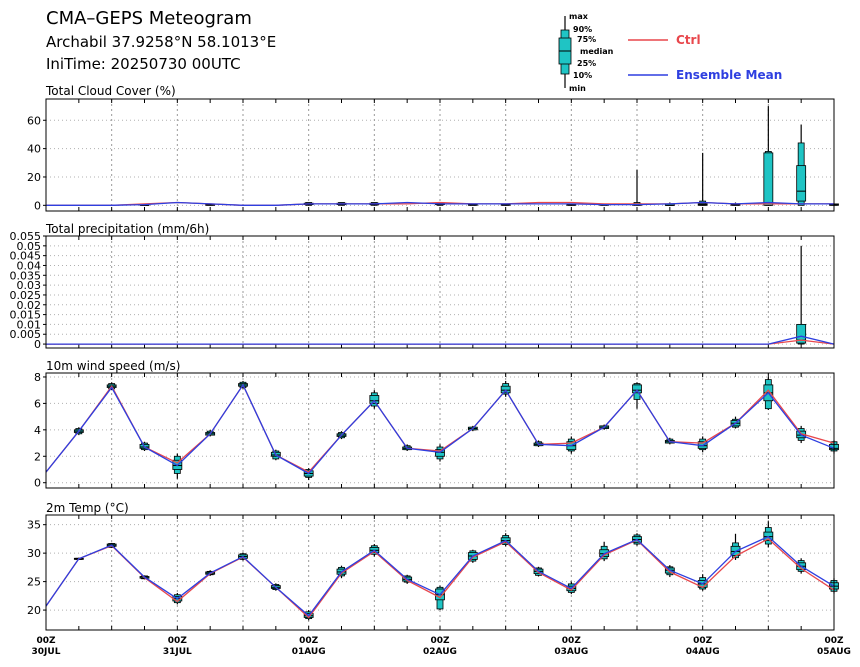  What do you see at coordinates (87, 508) in the screenshot?
I see `panel-title: 2m Temp (°C)` at bounding box center [87, 508].